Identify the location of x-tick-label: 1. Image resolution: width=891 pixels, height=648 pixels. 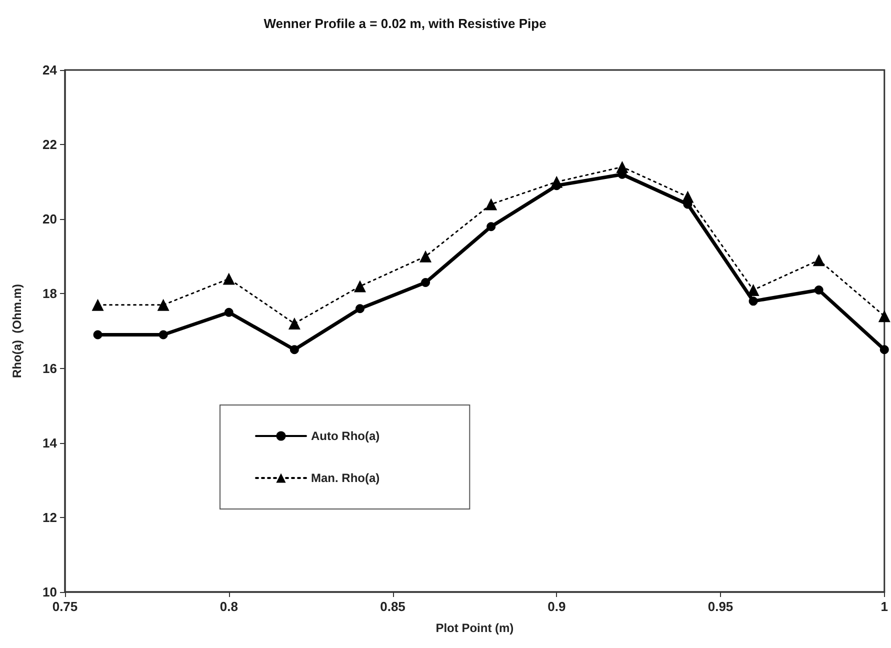
(884, 606).